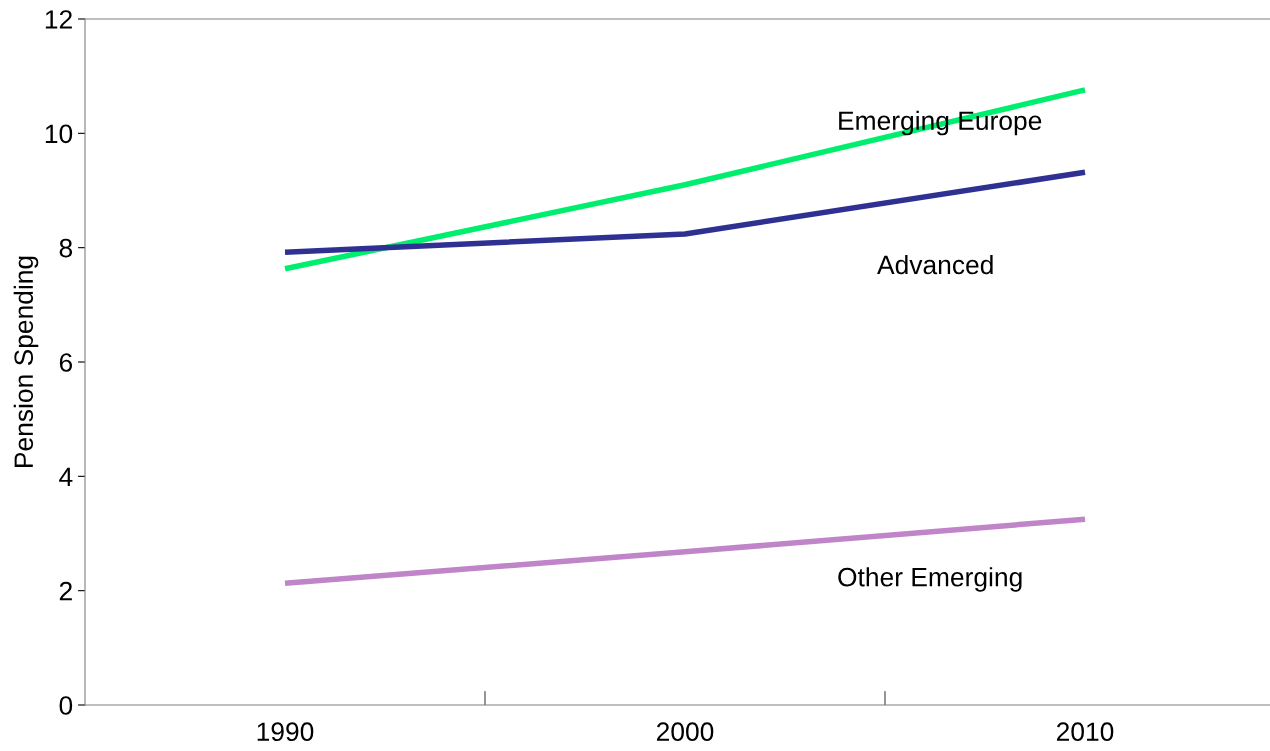 The image size is (1270, 751). What do you see at coordinates (66, 362) in the screenshot?
I see `y-tick-label: 6` at bounding box center [66, 362].